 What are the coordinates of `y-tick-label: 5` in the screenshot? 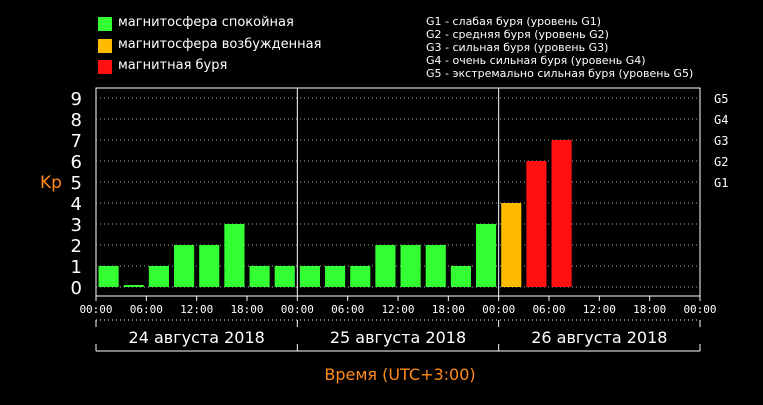 It's located at (76, 183).